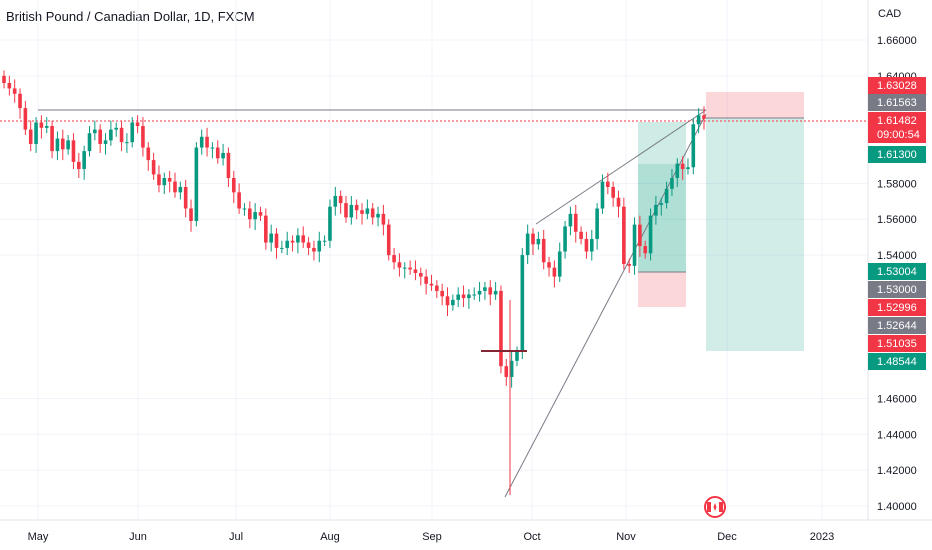  I want to click on overlays, so click(504, 397).